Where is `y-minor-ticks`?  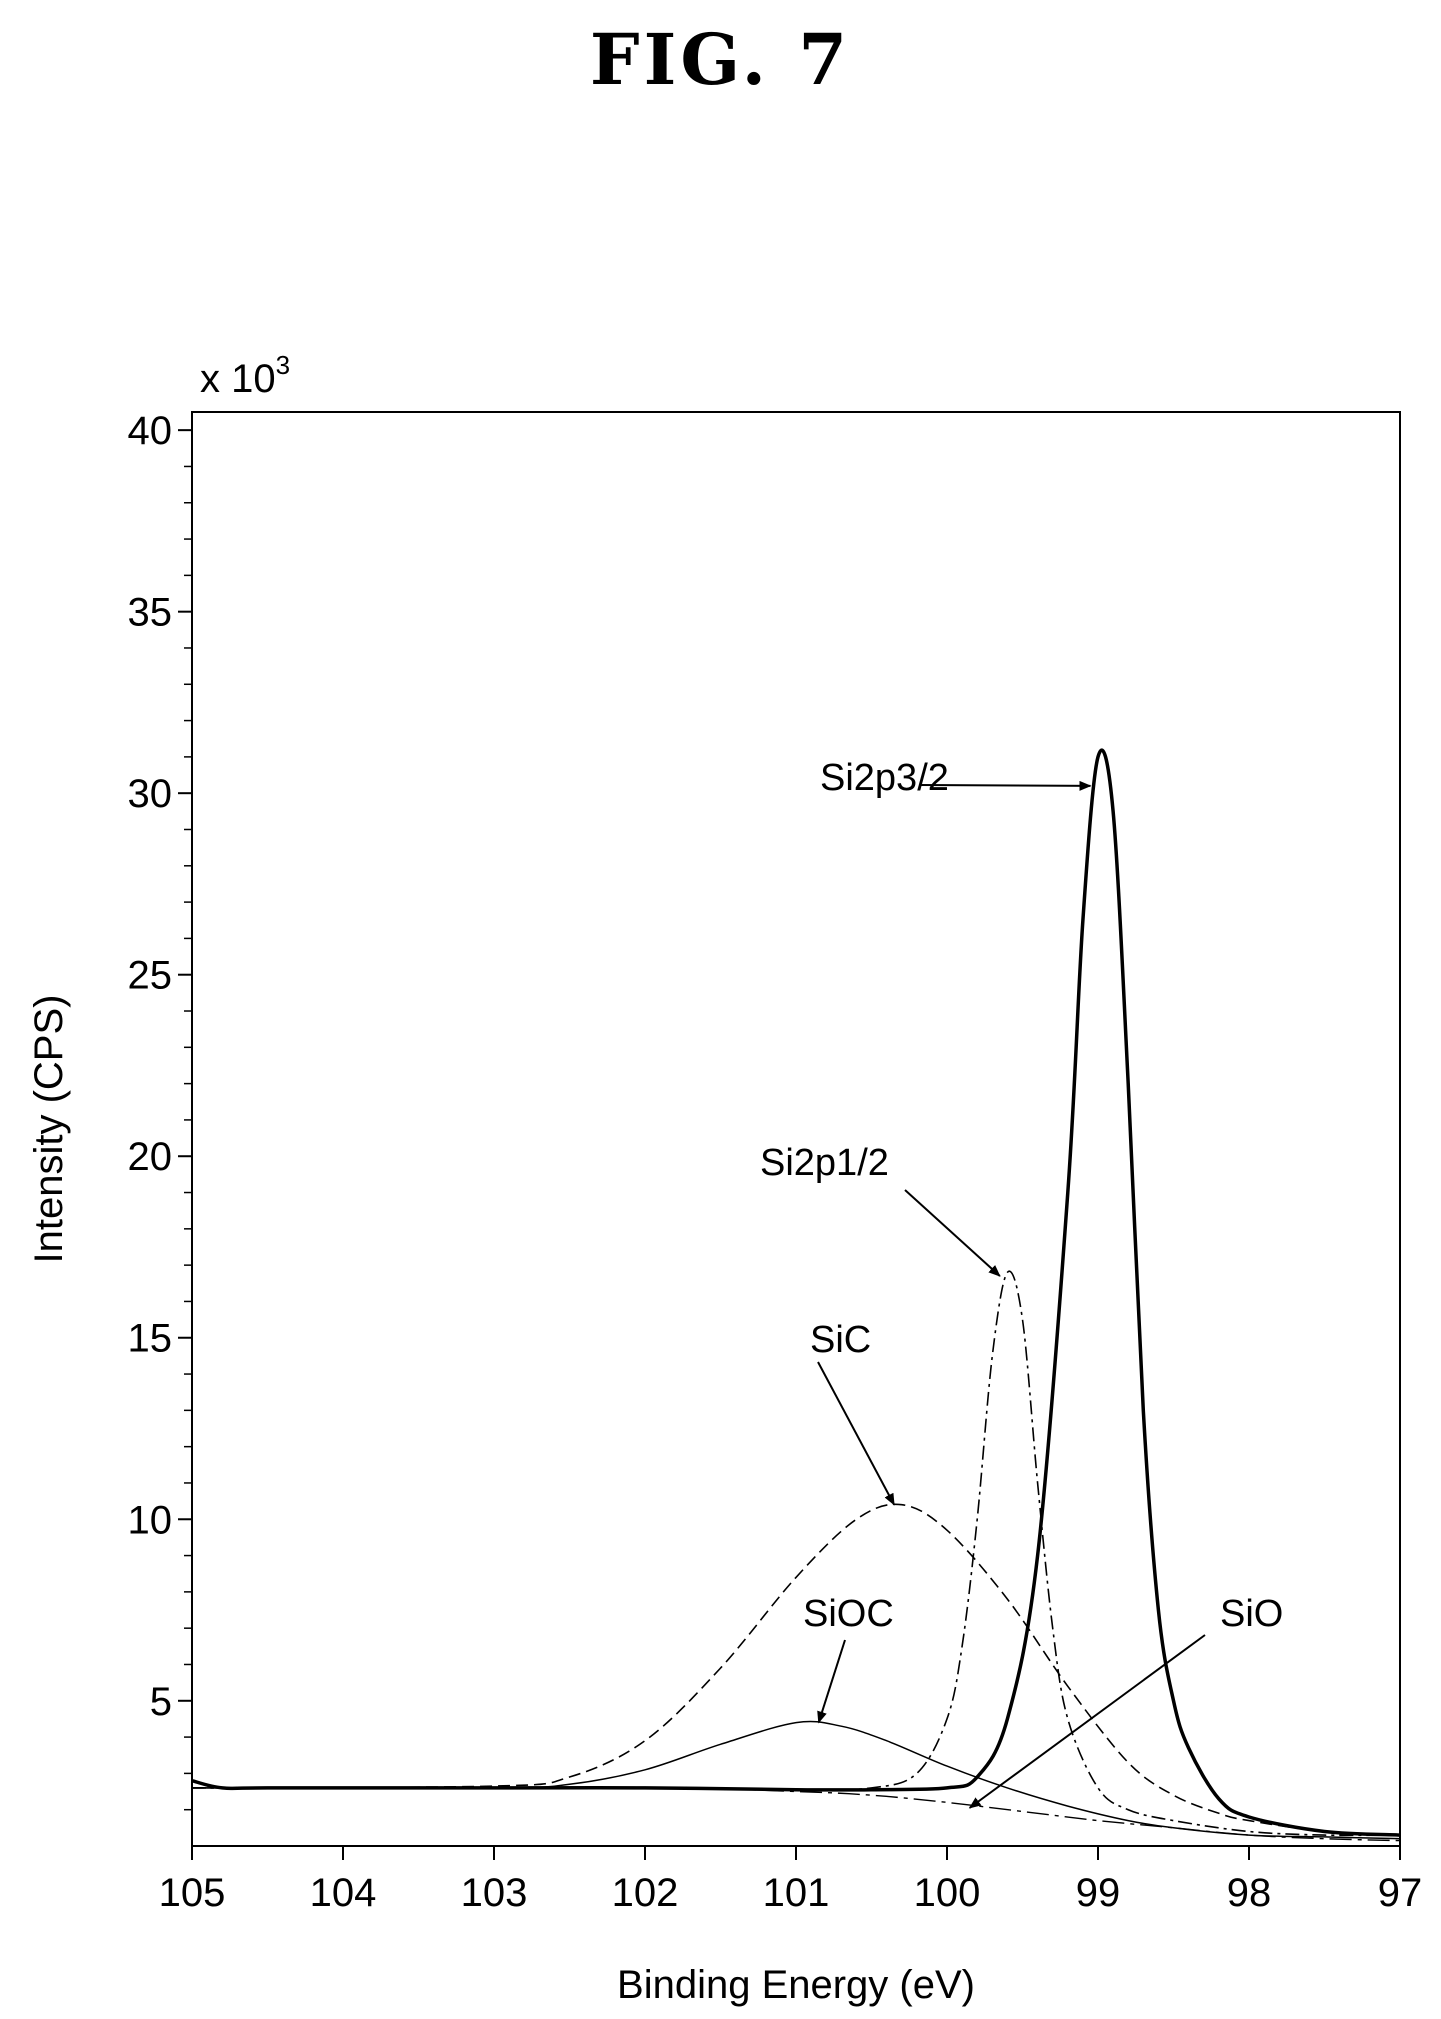
y-minor-ticks is located at coordinates (188, 1138).